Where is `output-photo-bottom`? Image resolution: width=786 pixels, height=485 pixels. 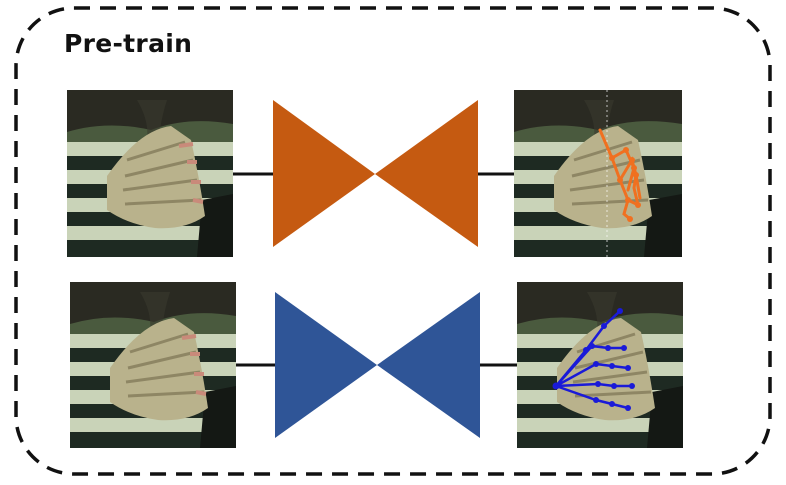 output-photo-bottom is located at coordinates (600, 365).